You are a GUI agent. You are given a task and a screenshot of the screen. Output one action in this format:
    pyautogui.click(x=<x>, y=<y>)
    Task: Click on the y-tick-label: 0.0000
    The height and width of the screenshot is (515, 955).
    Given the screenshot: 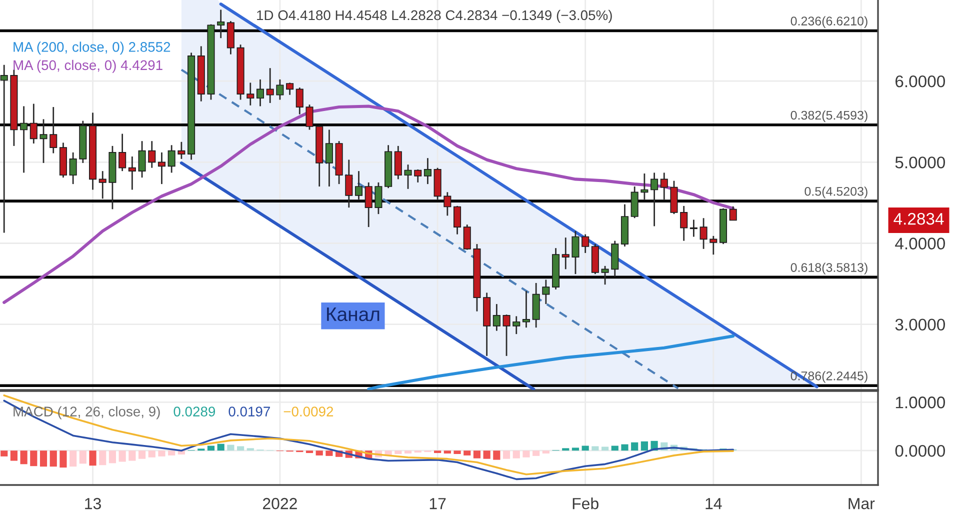 What is the action you would take?
    pyautogui.click(x=920, y=451)
    